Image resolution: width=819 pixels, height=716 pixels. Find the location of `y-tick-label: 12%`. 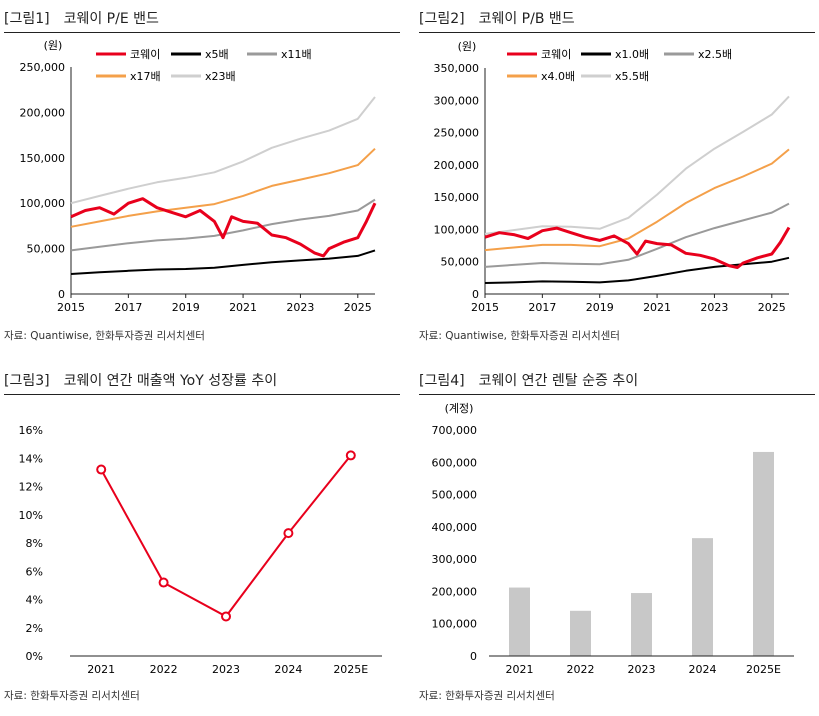

y-tick-label: 12% is located at coordinates (31, 487).